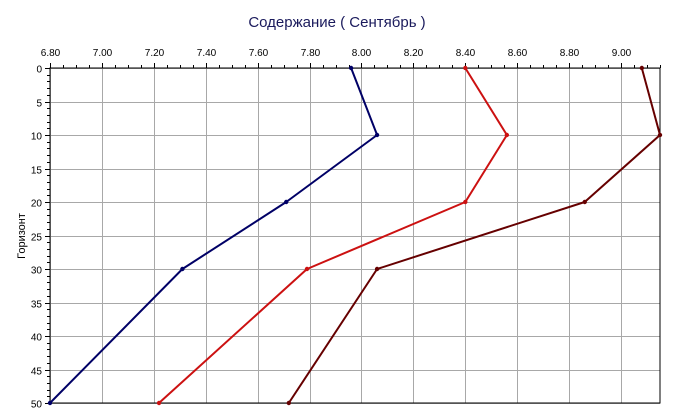 The width and height of the screenshot is (675, 419). Describe the element at coordinates (37, 405) in the screenshot. I see `y-tick-label: 50` at that location.